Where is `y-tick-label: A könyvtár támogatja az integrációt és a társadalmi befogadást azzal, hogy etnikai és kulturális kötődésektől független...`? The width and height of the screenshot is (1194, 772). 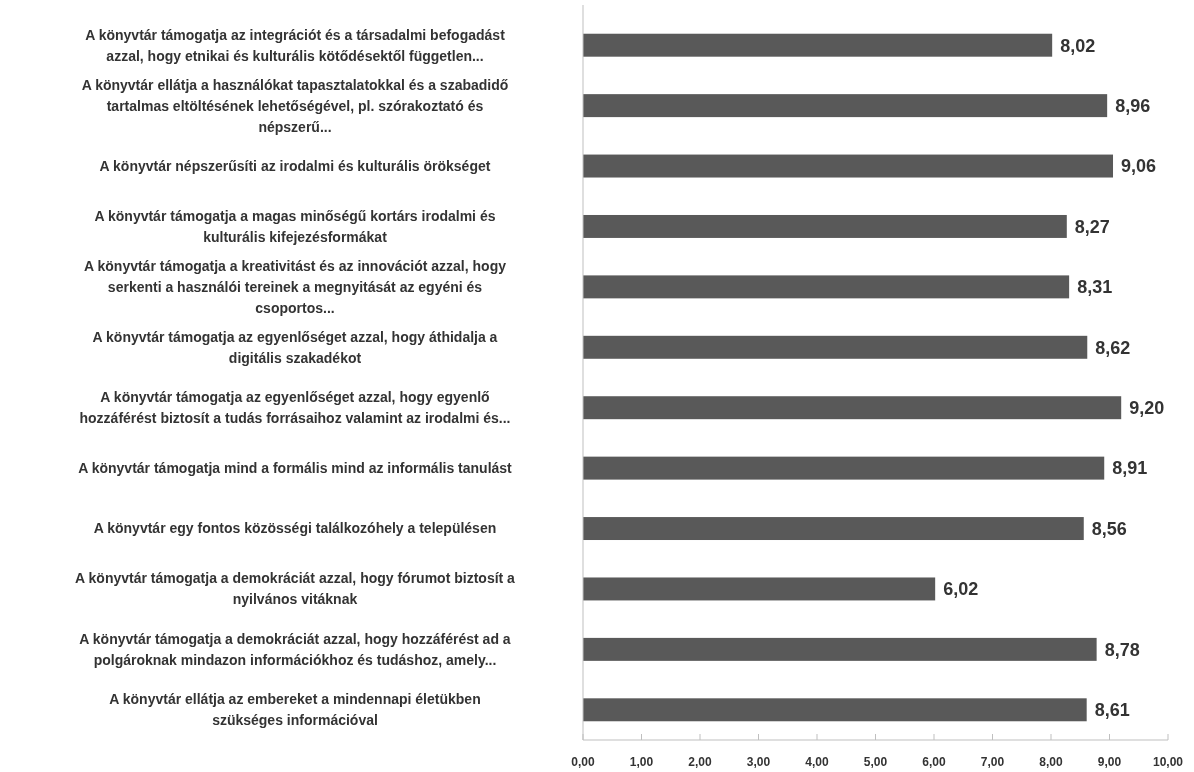
y-tick-label: A könyvtár támogatja az integrációt és a társadalmi befogadást azzal, hogy etnikai és kulturális kötődésektől független... is located at coordinates (295, 45).